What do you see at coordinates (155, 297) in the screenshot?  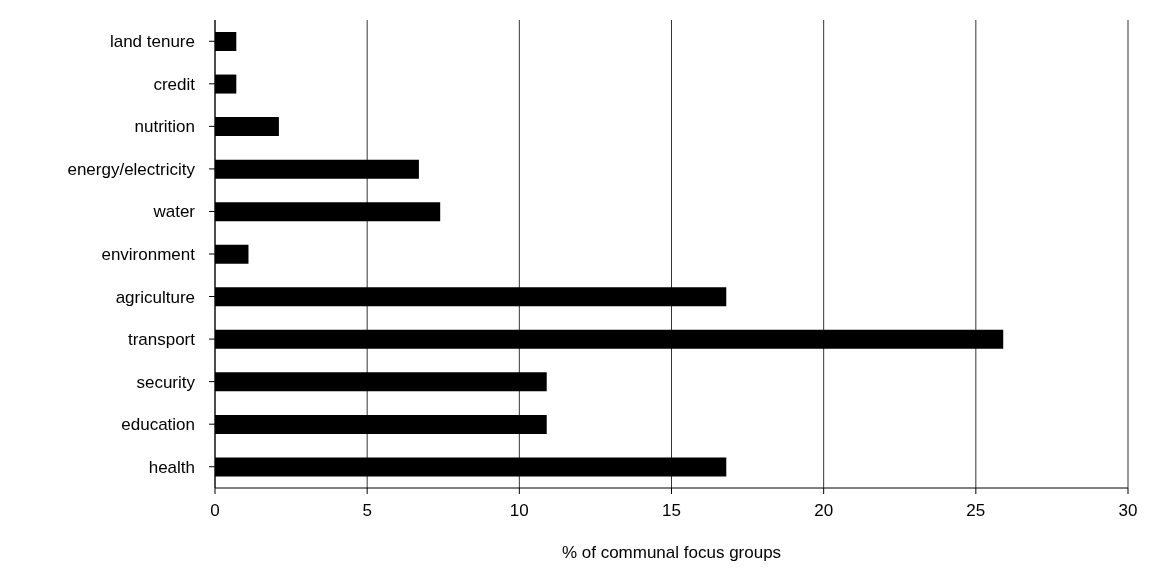 I see `y-tick-label: agriculture` at bounding box center [155, 297].